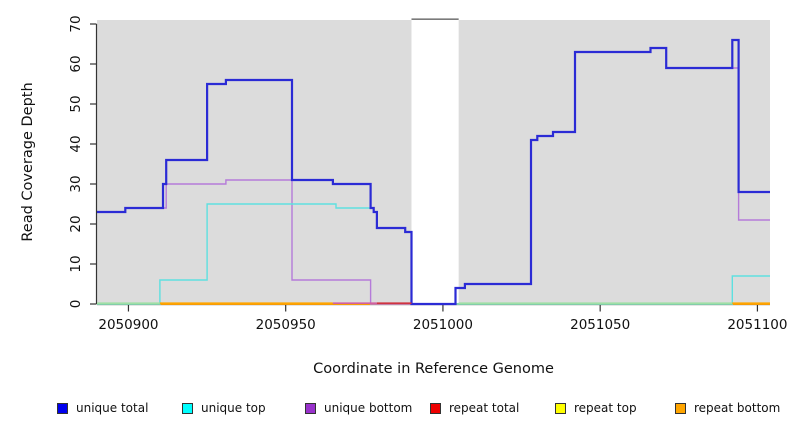  What do you see at coordinates (112, 408) in the screenshot?
I see `legend-label: unique total` at bounding box center [112, 408].